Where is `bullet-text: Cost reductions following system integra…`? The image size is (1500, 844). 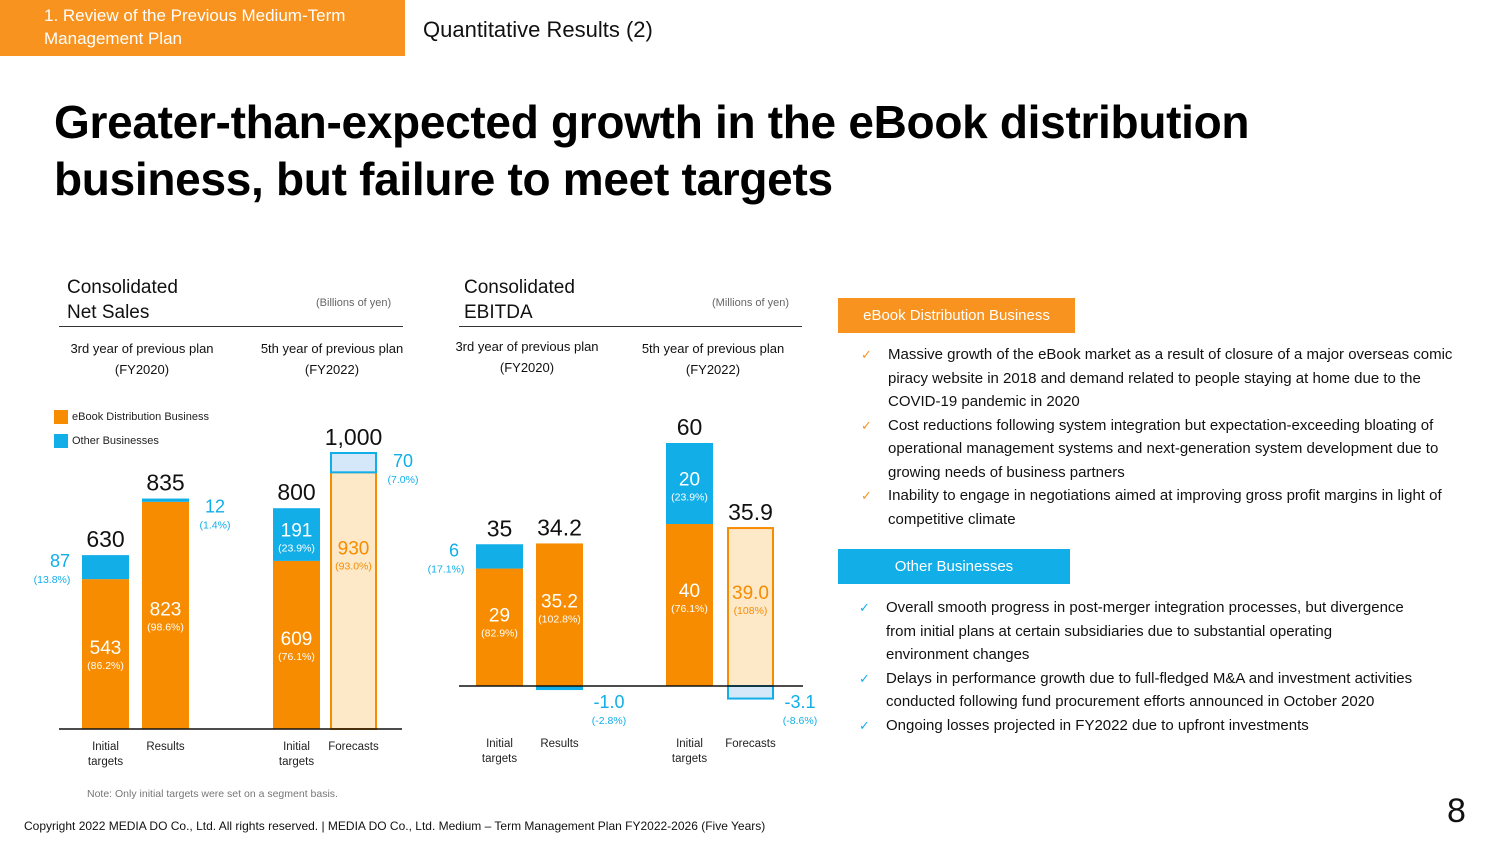
bullet-text: Cost reductions following system integra… is located at coordinates (1163, 448).